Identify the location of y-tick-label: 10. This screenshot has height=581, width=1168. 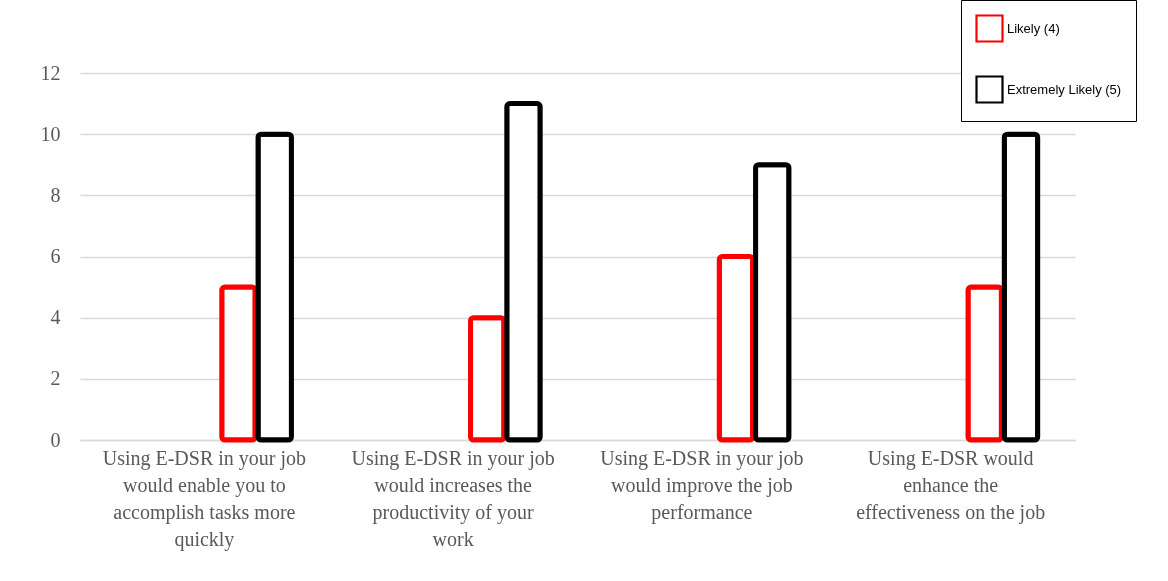
(50, 133).